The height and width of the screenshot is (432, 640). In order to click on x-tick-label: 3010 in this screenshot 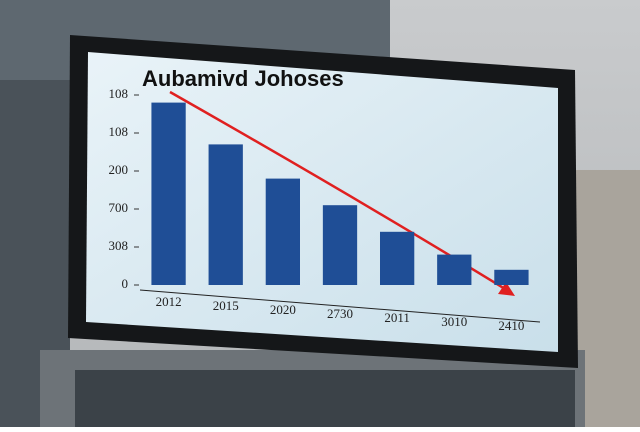, I will do `click(454, 321)`.